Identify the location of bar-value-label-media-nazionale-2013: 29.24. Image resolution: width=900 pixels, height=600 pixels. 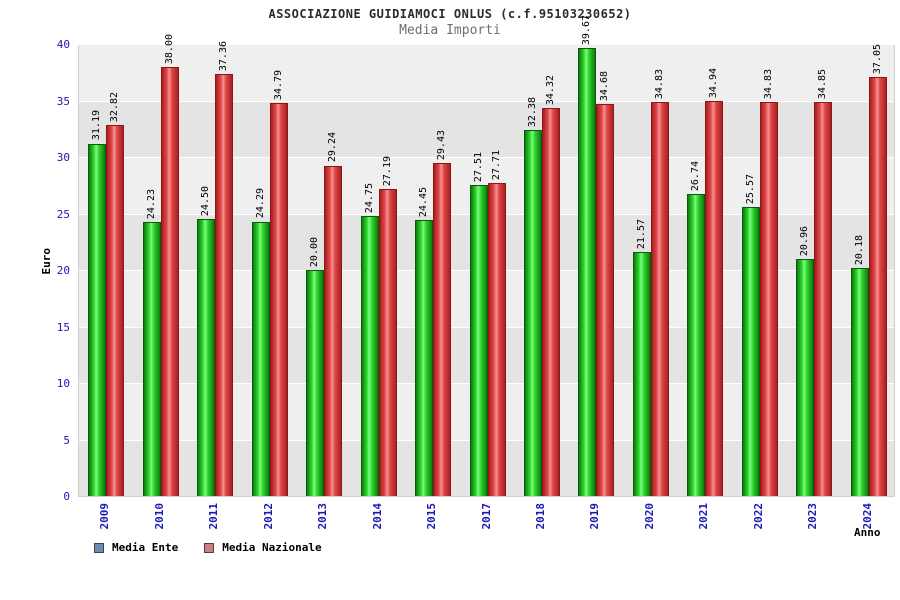
(333, 147).